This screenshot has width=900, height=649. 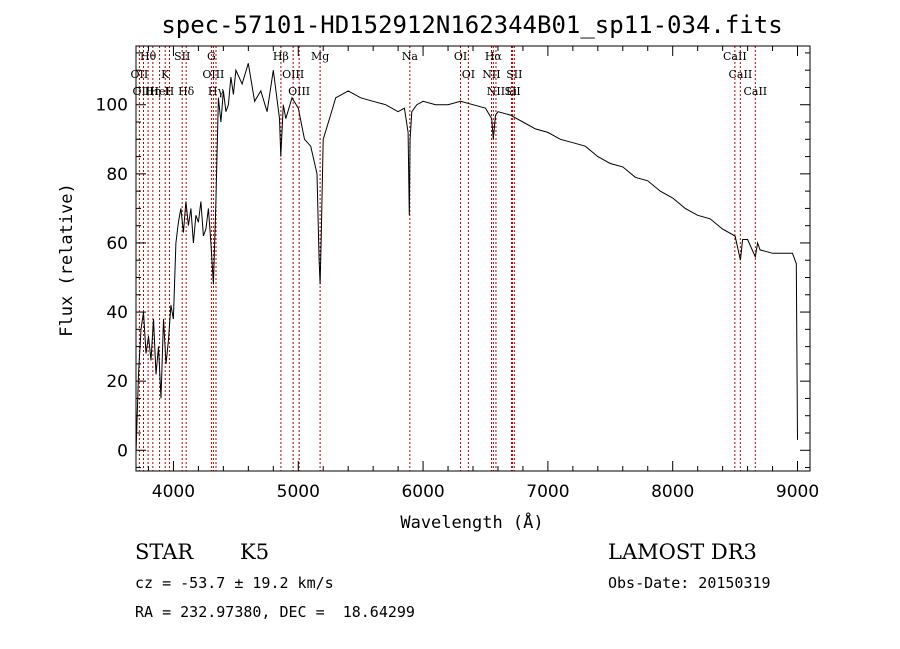 What do you see at coordinates (275, 612) in the screenshot?
I see `coords-text: RA = 232.97380, DEC = 18.64299` at bounding box center [275, 612].